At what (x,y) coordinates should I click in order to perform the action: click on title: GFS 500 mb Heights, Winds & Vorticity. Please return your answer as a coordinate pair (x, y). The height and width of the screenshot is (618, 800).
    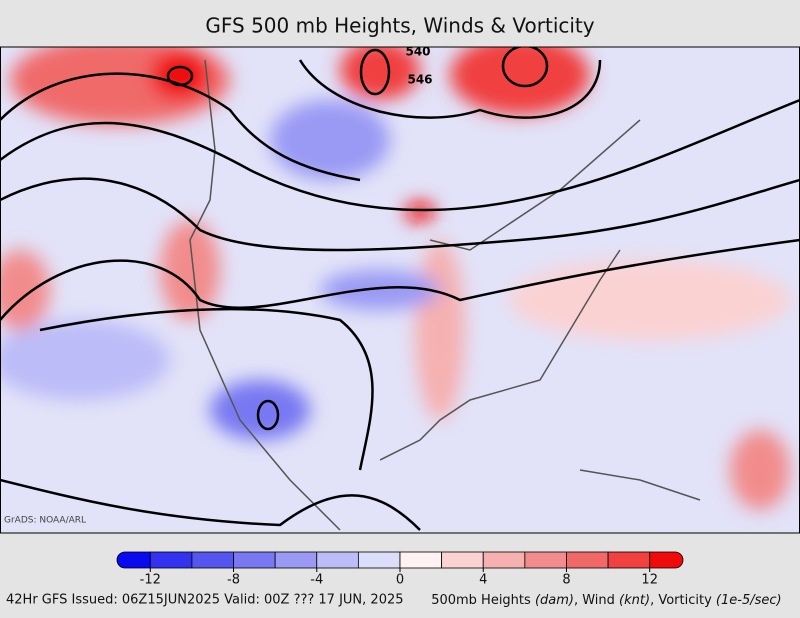
    Looking at the image, I should click on (399, 26).